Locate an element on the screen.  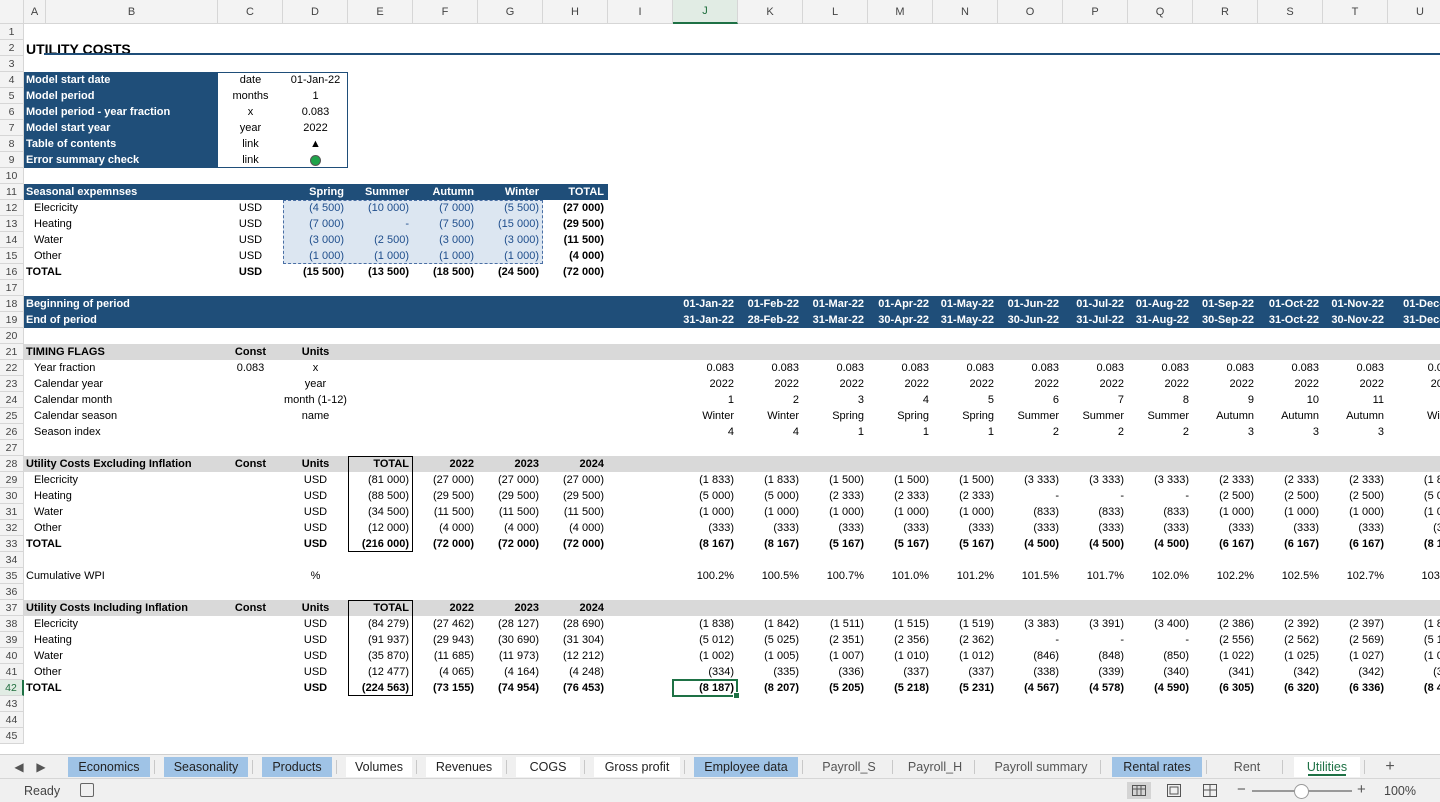
next-sheet-icon: ▶ is located at coordinates (41, 767).